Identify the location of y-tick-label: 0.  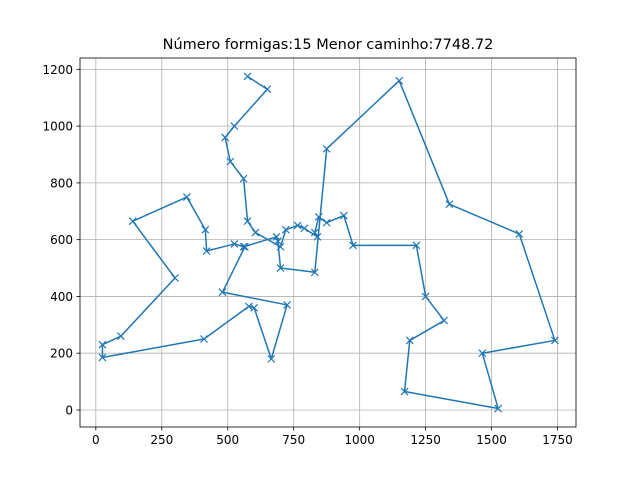
(69, 410).